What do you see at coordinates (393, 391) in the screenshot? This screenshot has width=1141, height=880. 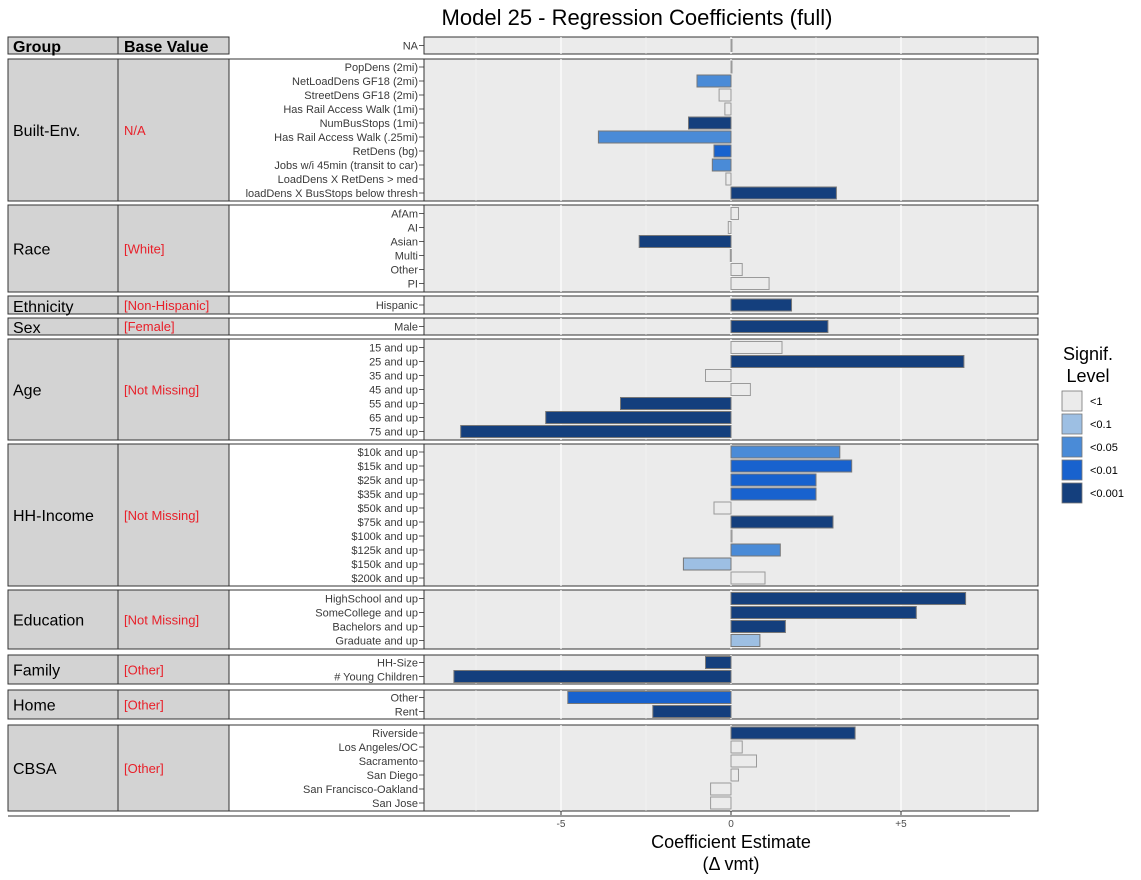 I see `row-label: 45 and up` at bounding box center [393, 391].